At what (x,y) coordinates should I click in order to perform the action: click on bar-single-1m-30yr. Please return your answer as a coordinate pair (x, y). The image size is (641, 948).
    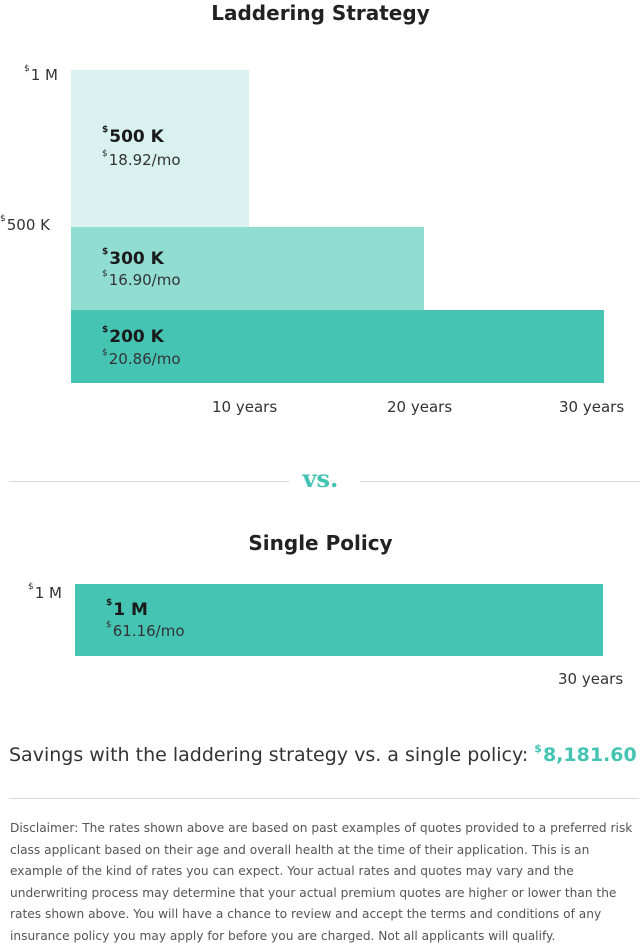
    Looking at the image, I should click on (339, 620).